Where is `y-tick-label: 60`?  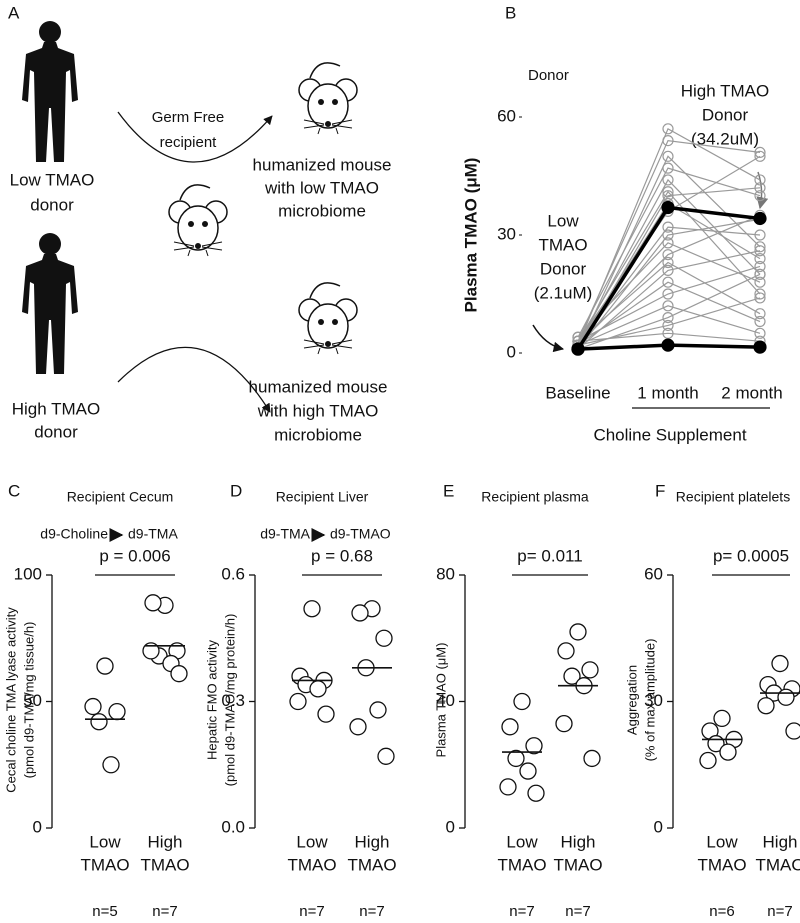
y-tick-label: 60 is located at coordinates (506, 115).